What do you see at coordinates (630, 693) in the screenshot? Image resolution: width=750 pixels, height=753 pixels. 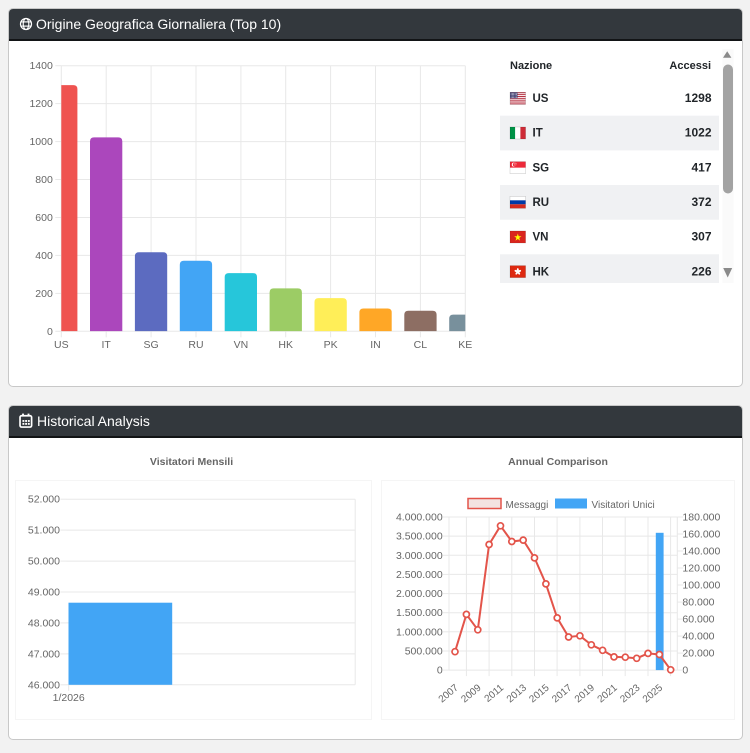 I see `svg-text: 2023` at bounding box center [630, 693].